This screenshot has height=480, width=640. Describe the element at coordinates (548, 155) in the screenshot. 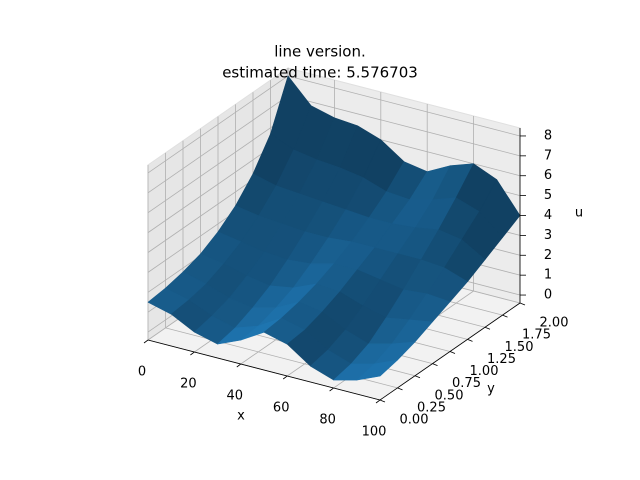

I see `z-tick-label: 7` at that location.